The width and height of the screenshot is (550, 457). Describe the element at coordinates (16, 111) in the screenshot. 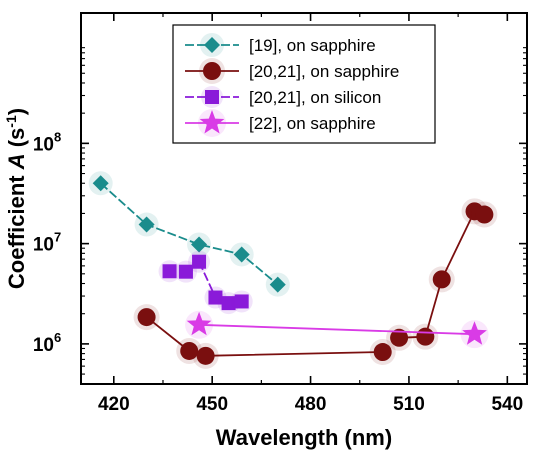

I see `y-axis-title-part: )` at that location.